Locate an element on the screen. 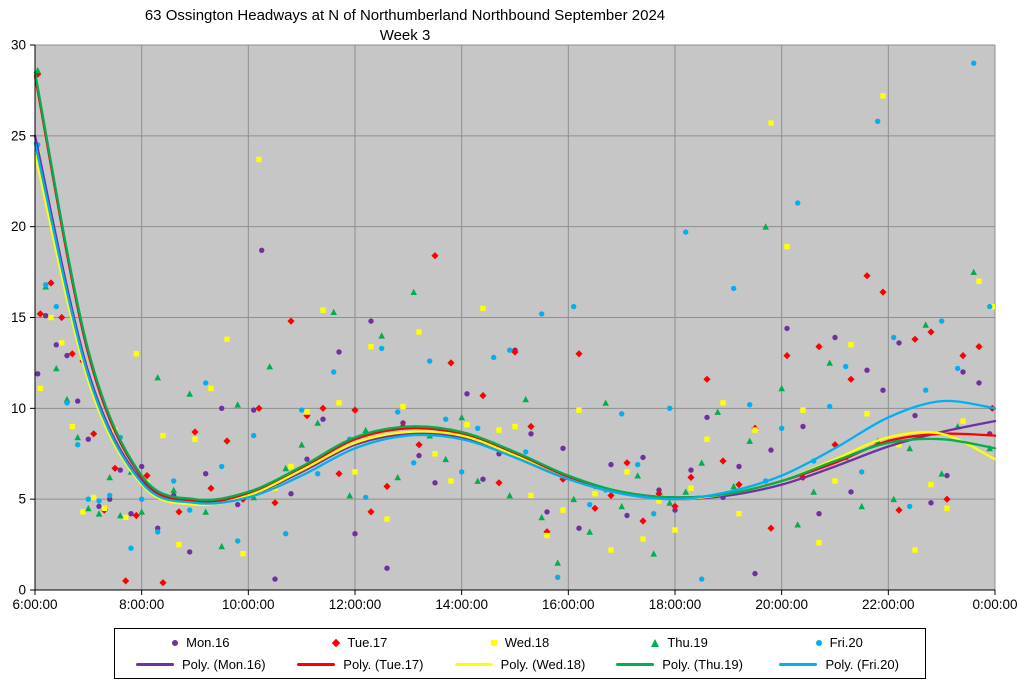  x-tick-label: 16:00:00 is located at coordinates (568, 604).